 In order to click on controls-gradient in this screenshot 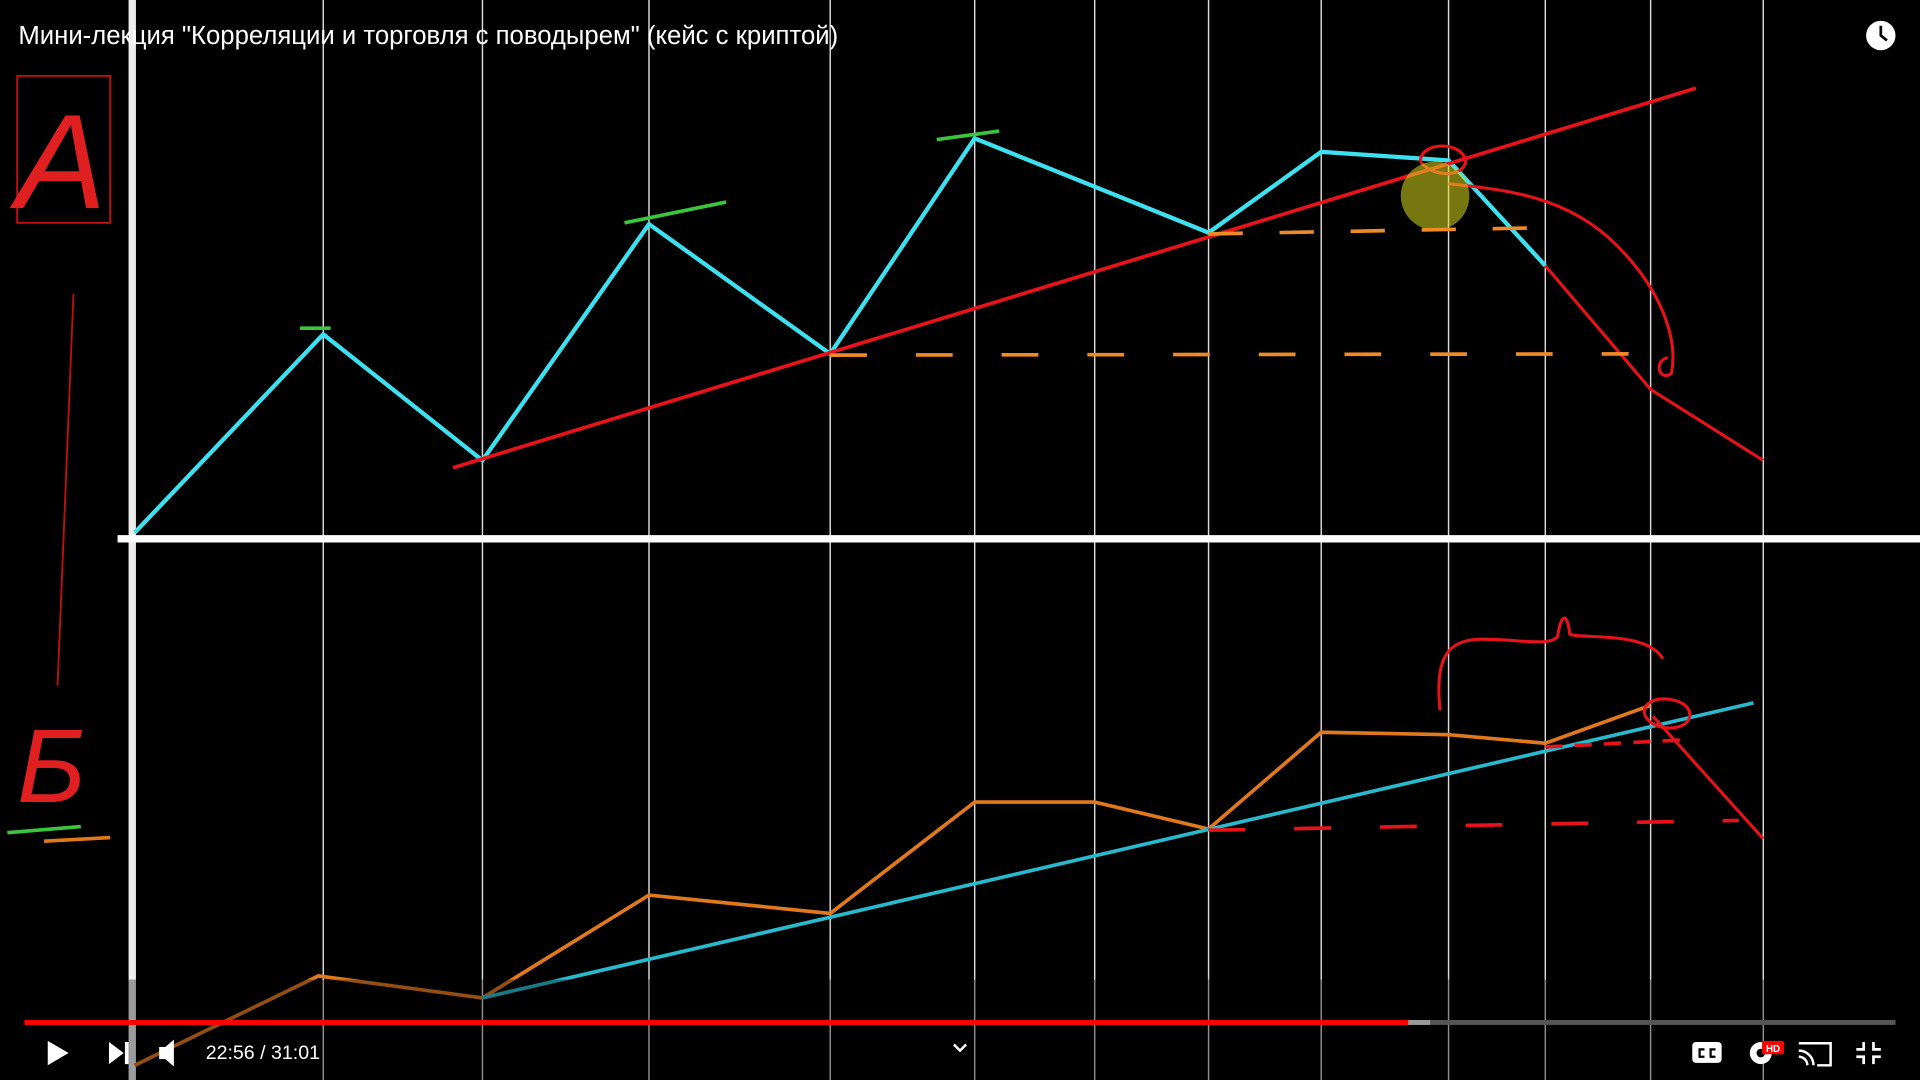, I will do `click(960, 1029)`.